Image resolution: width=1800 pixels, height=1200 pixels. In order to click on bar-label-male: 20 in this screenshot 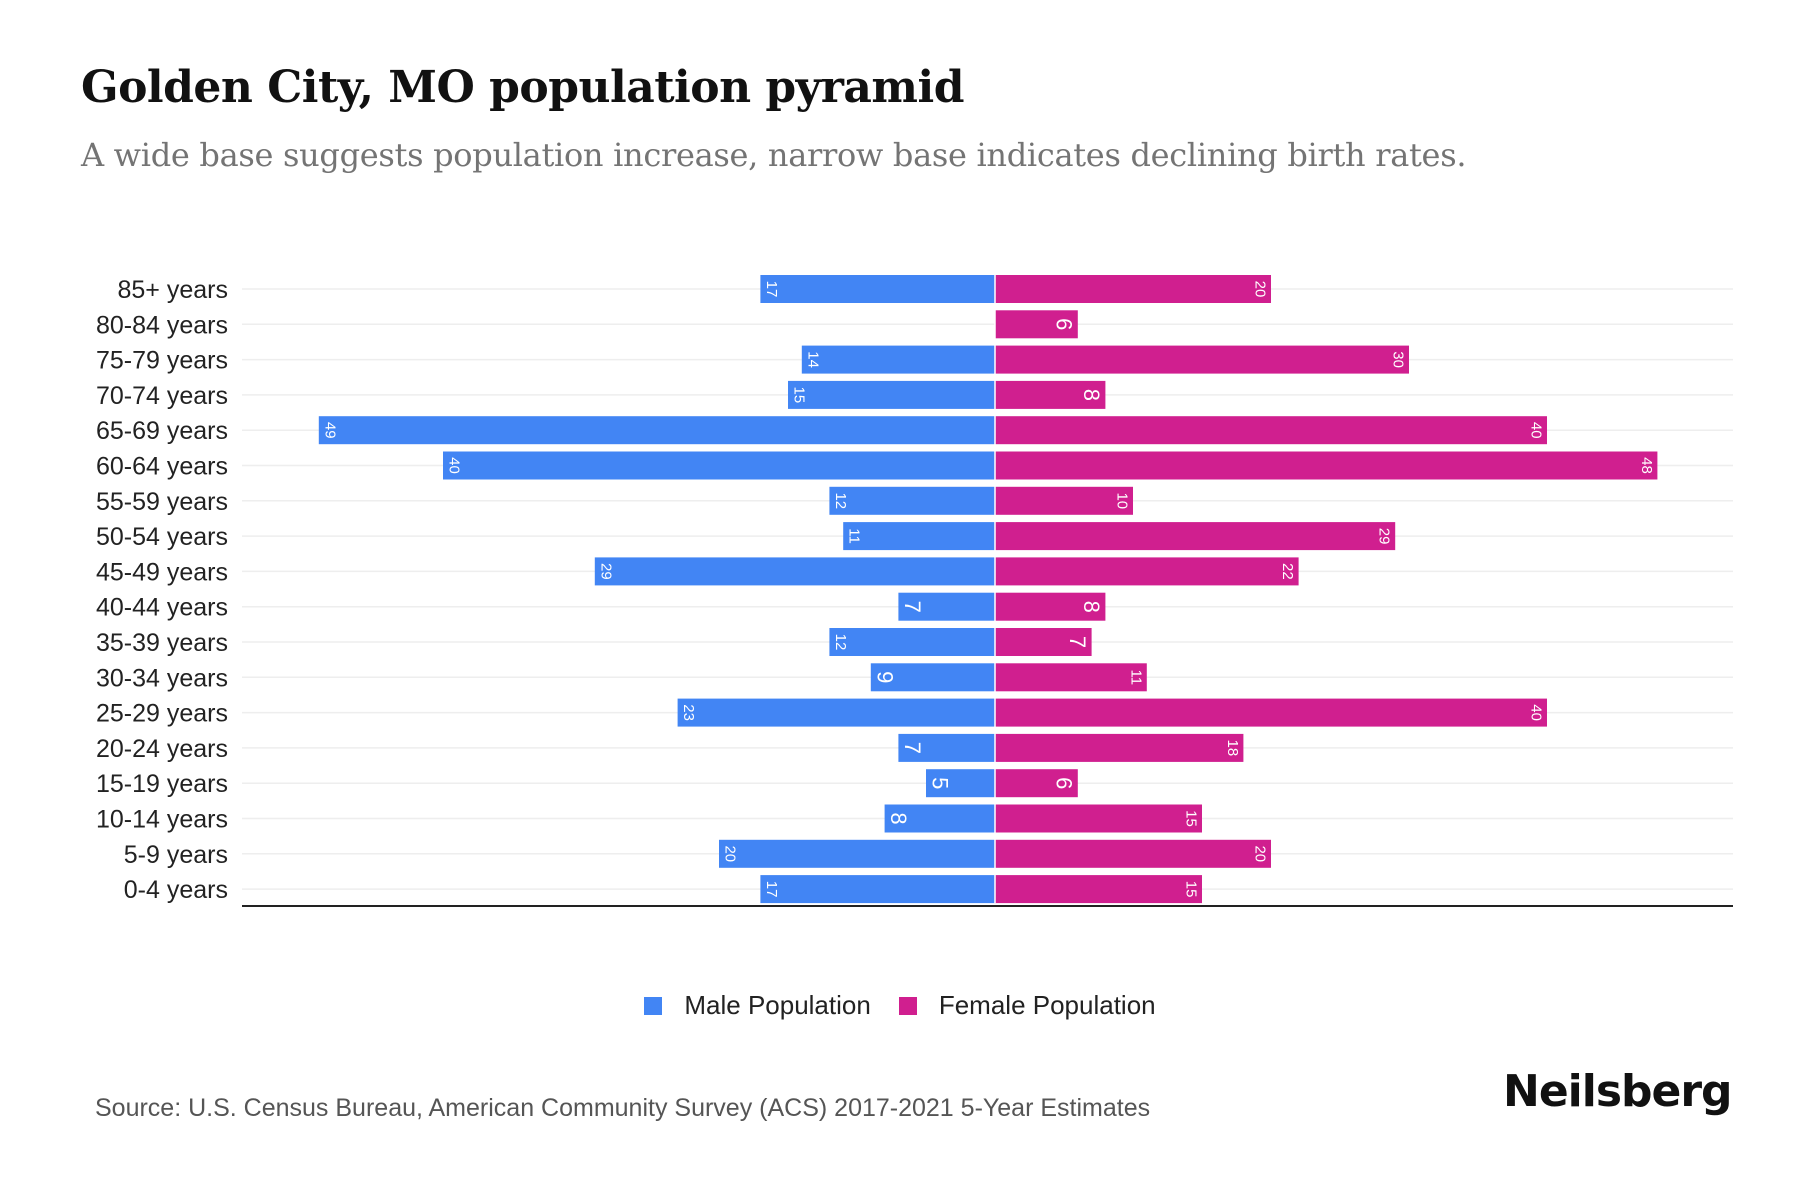, I will do `click(730, 853)`.